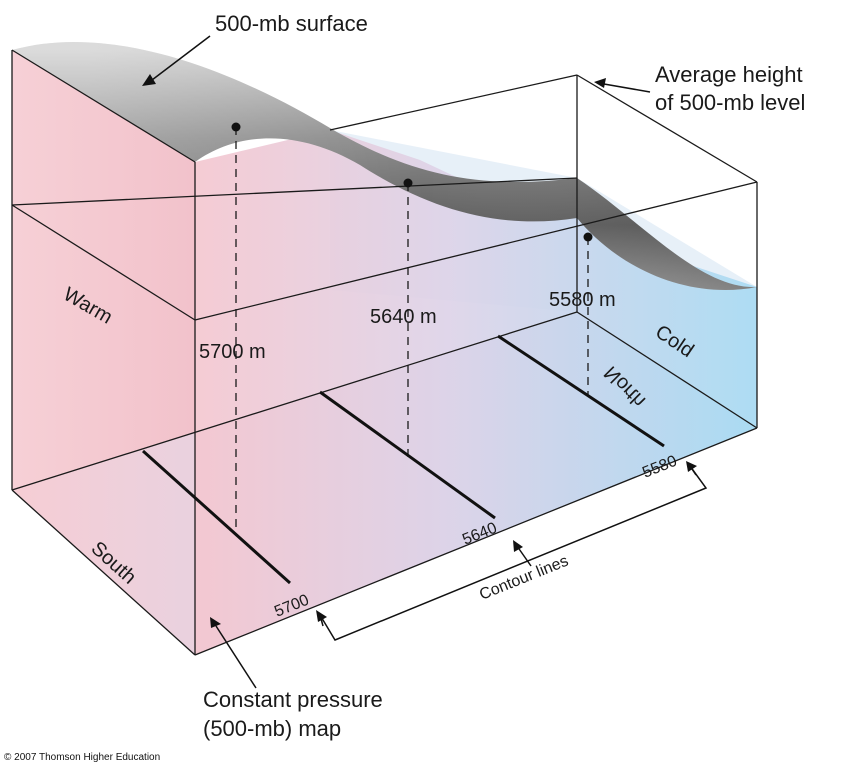 The image size is (844, 765). Describe the element at coordinates (215, 622) in the screenshot. I see `arrow-head-map` at that location.